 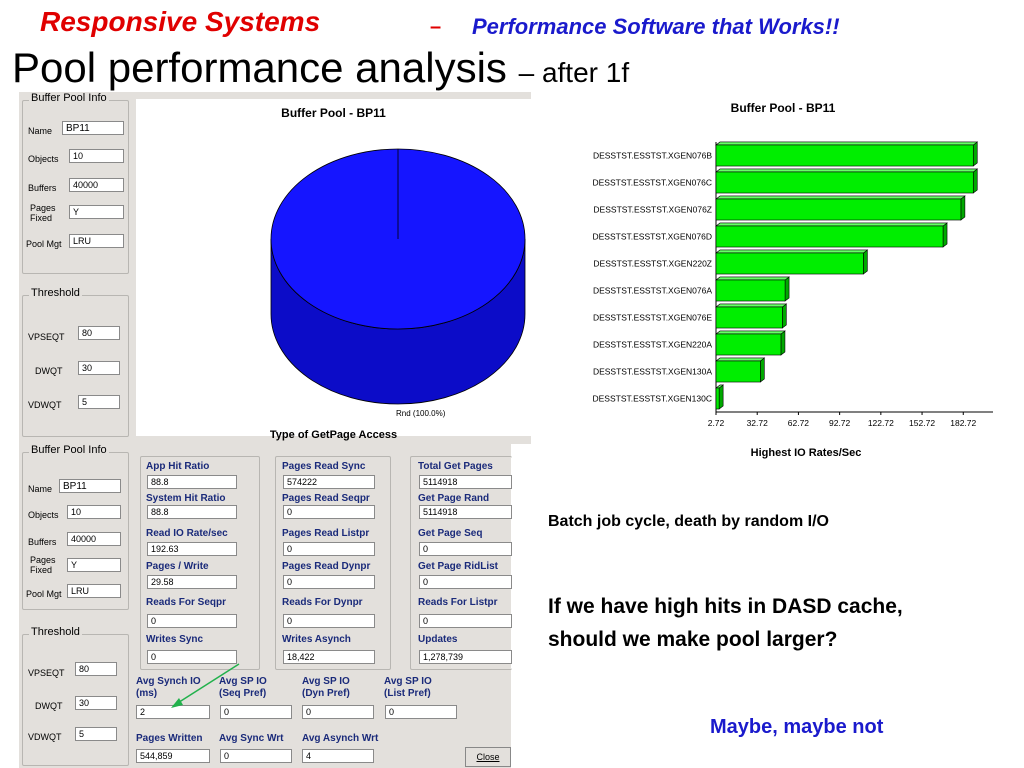 What do you see at coordinates (652, 156) in the screenshot?
I see `bar-category-label: DESSTST.ESSTST.XGEN076B` at bounding box center [652, 156].